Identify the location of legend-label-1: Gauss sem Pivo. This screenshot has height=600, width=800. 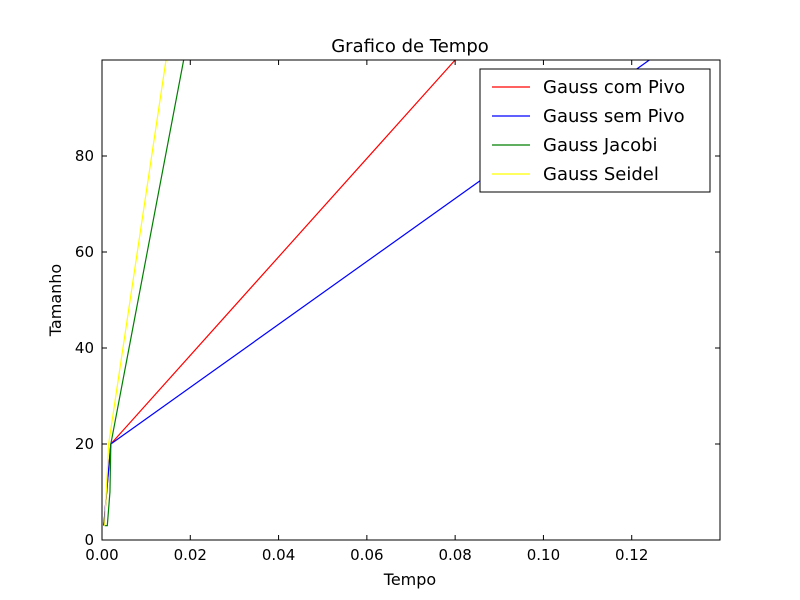
(614, 116).